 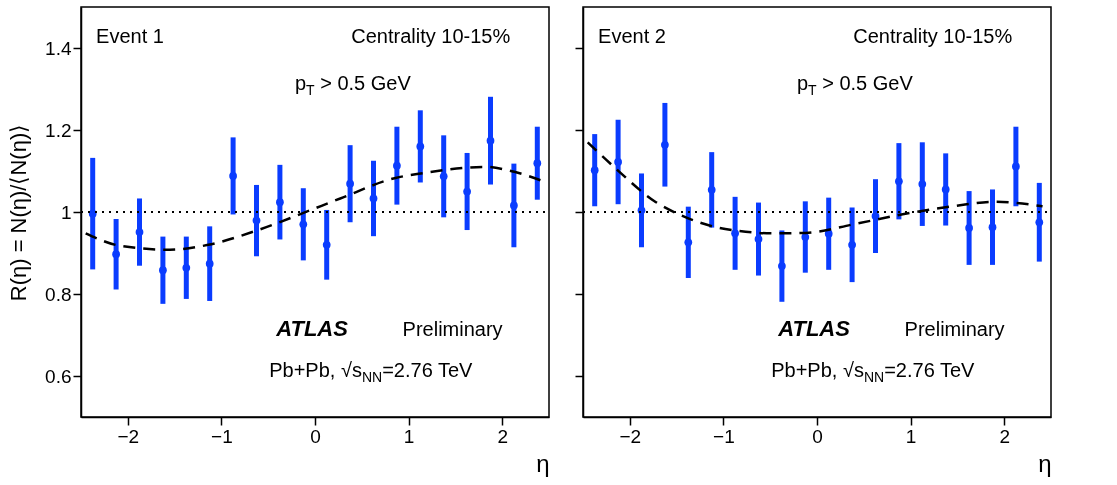 What do you see at coordinates (58, 294) in the screenshot?
I see `y-tick-label: 0.8` at bounding box center [58, 294].